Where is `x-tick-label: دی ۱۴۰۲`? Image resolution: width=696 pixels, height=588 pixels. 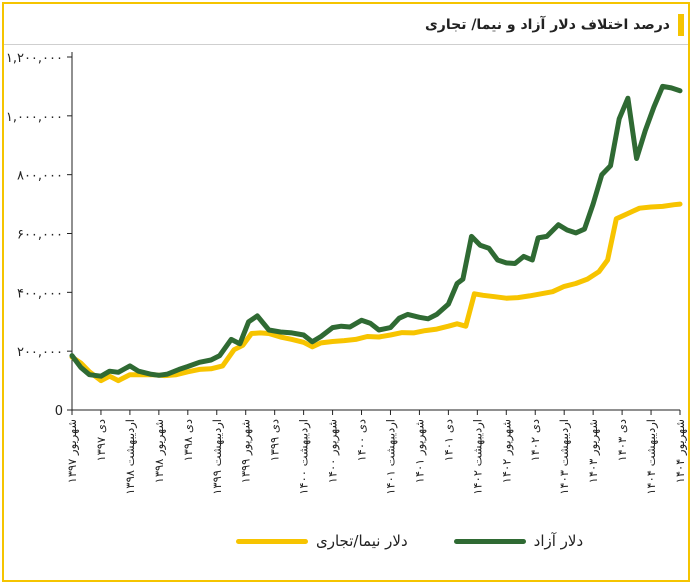
x-tick-label: دی ۱۴۰۲ is located at coordinates (535, 440).